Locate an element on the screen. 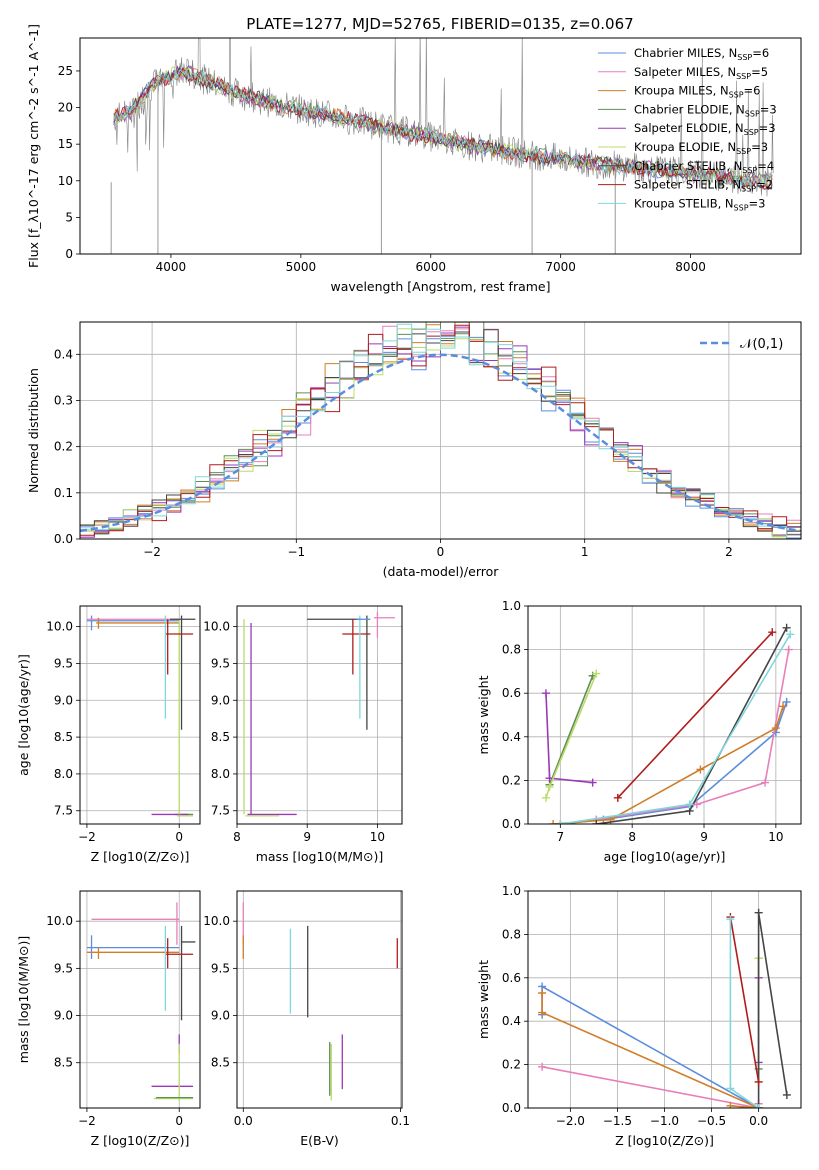 The height and width of the screenshot is (1170, 819). y-tick-label: 10.0 is located at coordinates (59, 627).